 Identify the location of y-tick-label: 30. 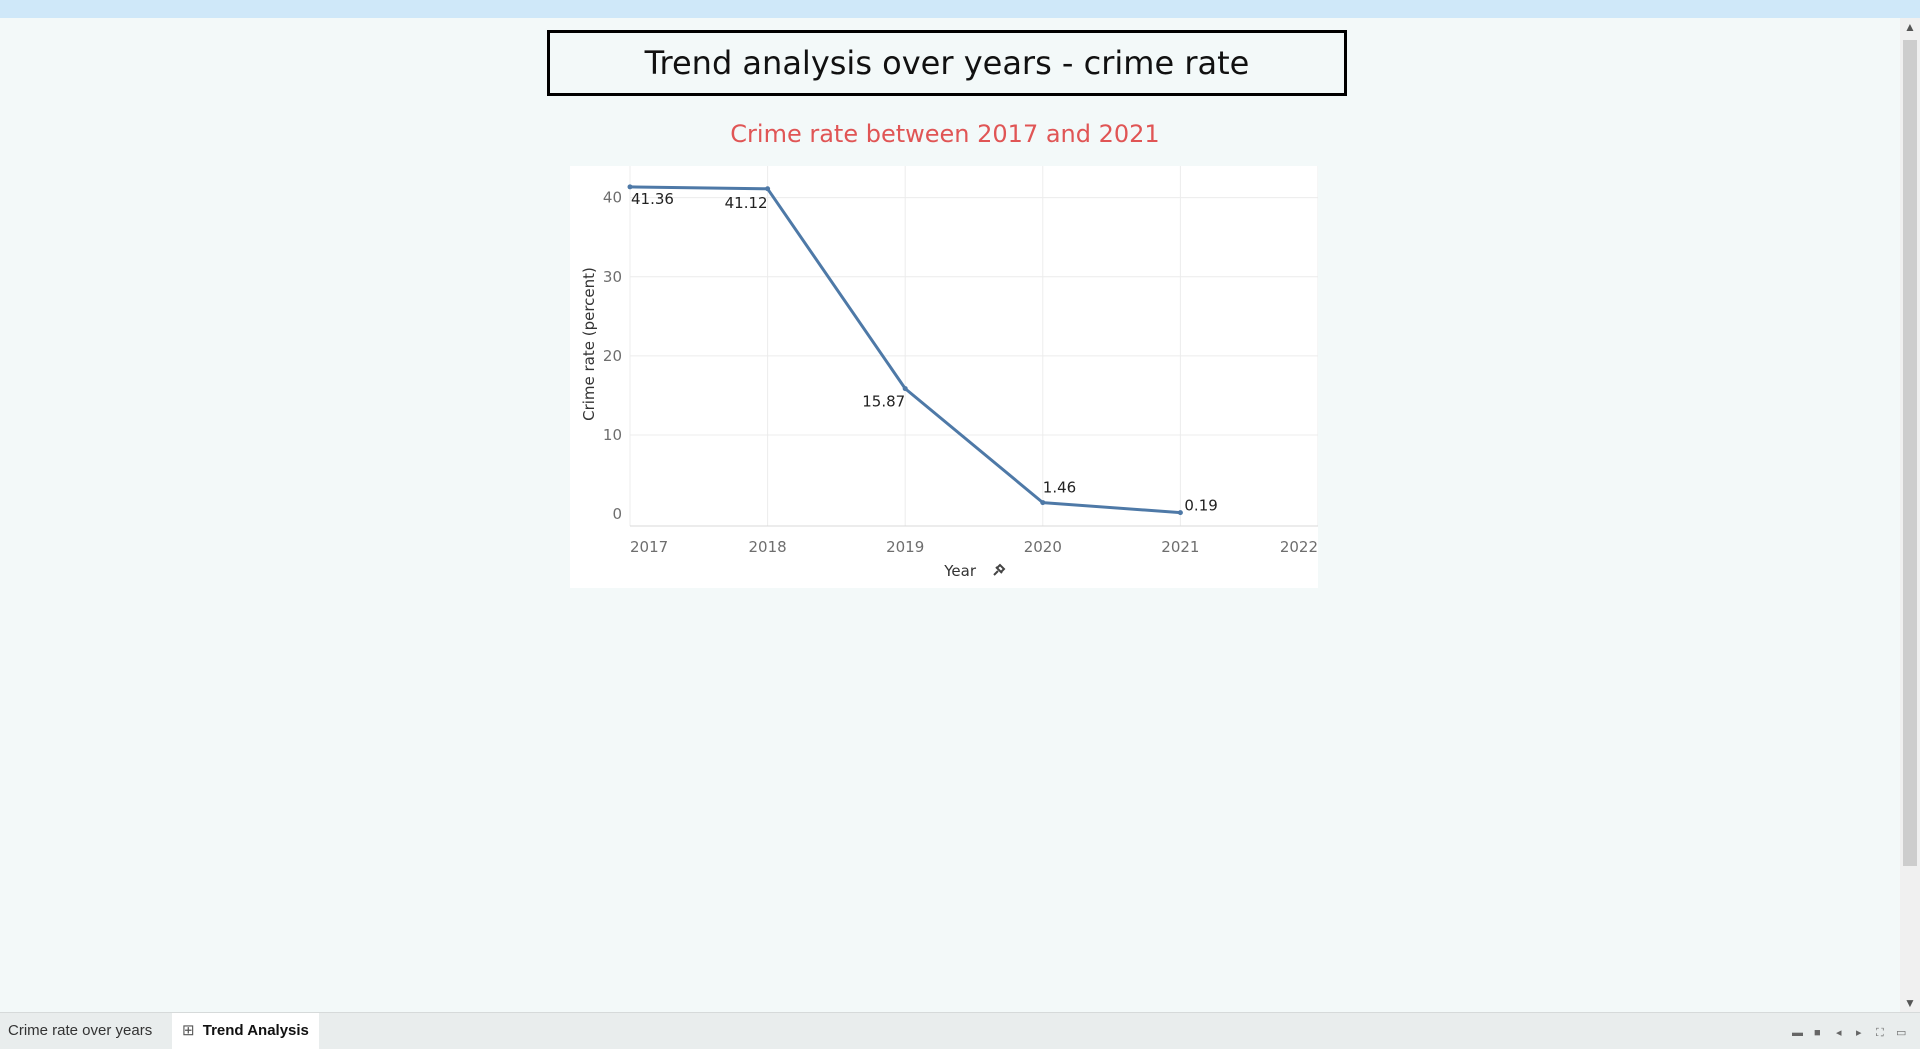
(612, 277).